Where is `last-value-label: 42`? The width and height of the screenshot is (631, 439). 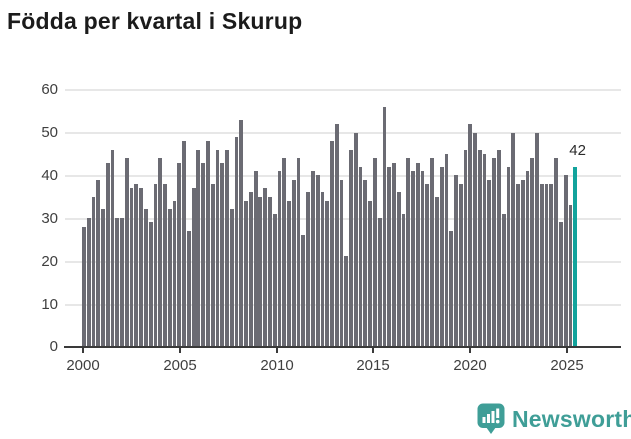
last-value-label: 42 is located at coordinates (577, 150).